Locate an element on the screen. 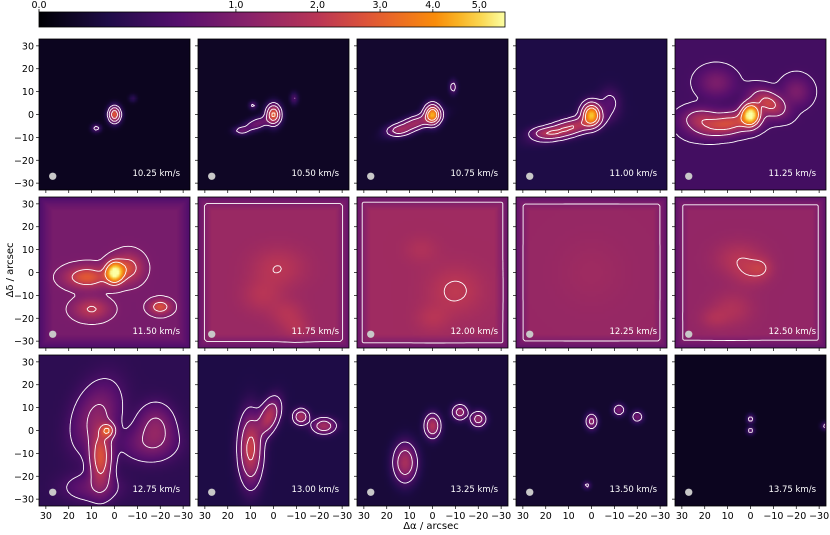  velocity-label: 13.00 km/s is located at coordinates (315, 490).